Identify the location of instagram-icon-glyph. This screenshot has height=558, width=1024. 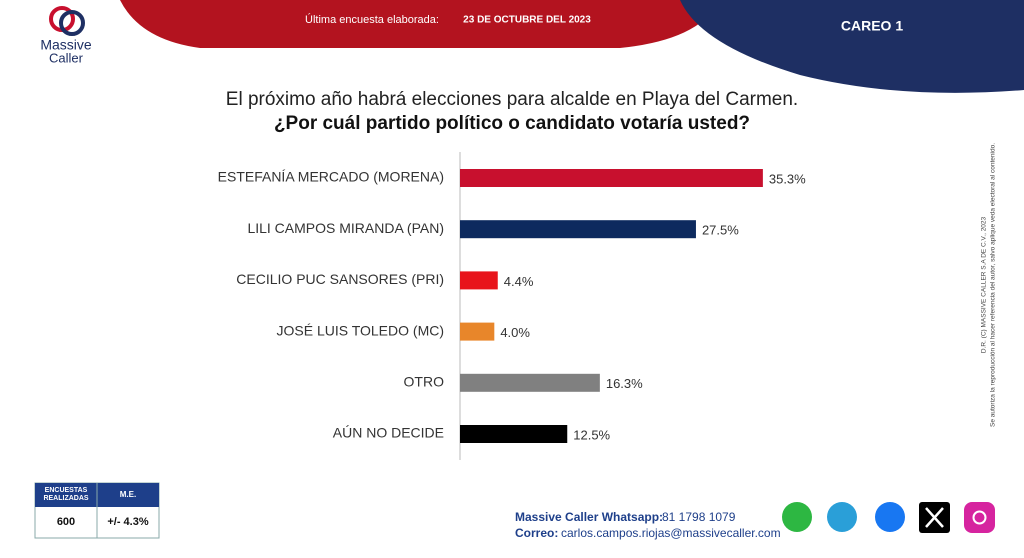
(979, 517).